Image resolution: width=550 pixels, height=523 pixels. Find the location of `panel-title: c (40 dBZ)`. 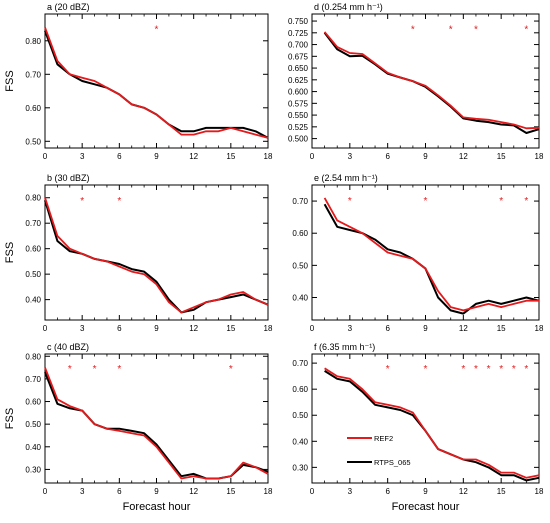

panel-title: c (40 dBZ) is located at coordinates (68, 347).